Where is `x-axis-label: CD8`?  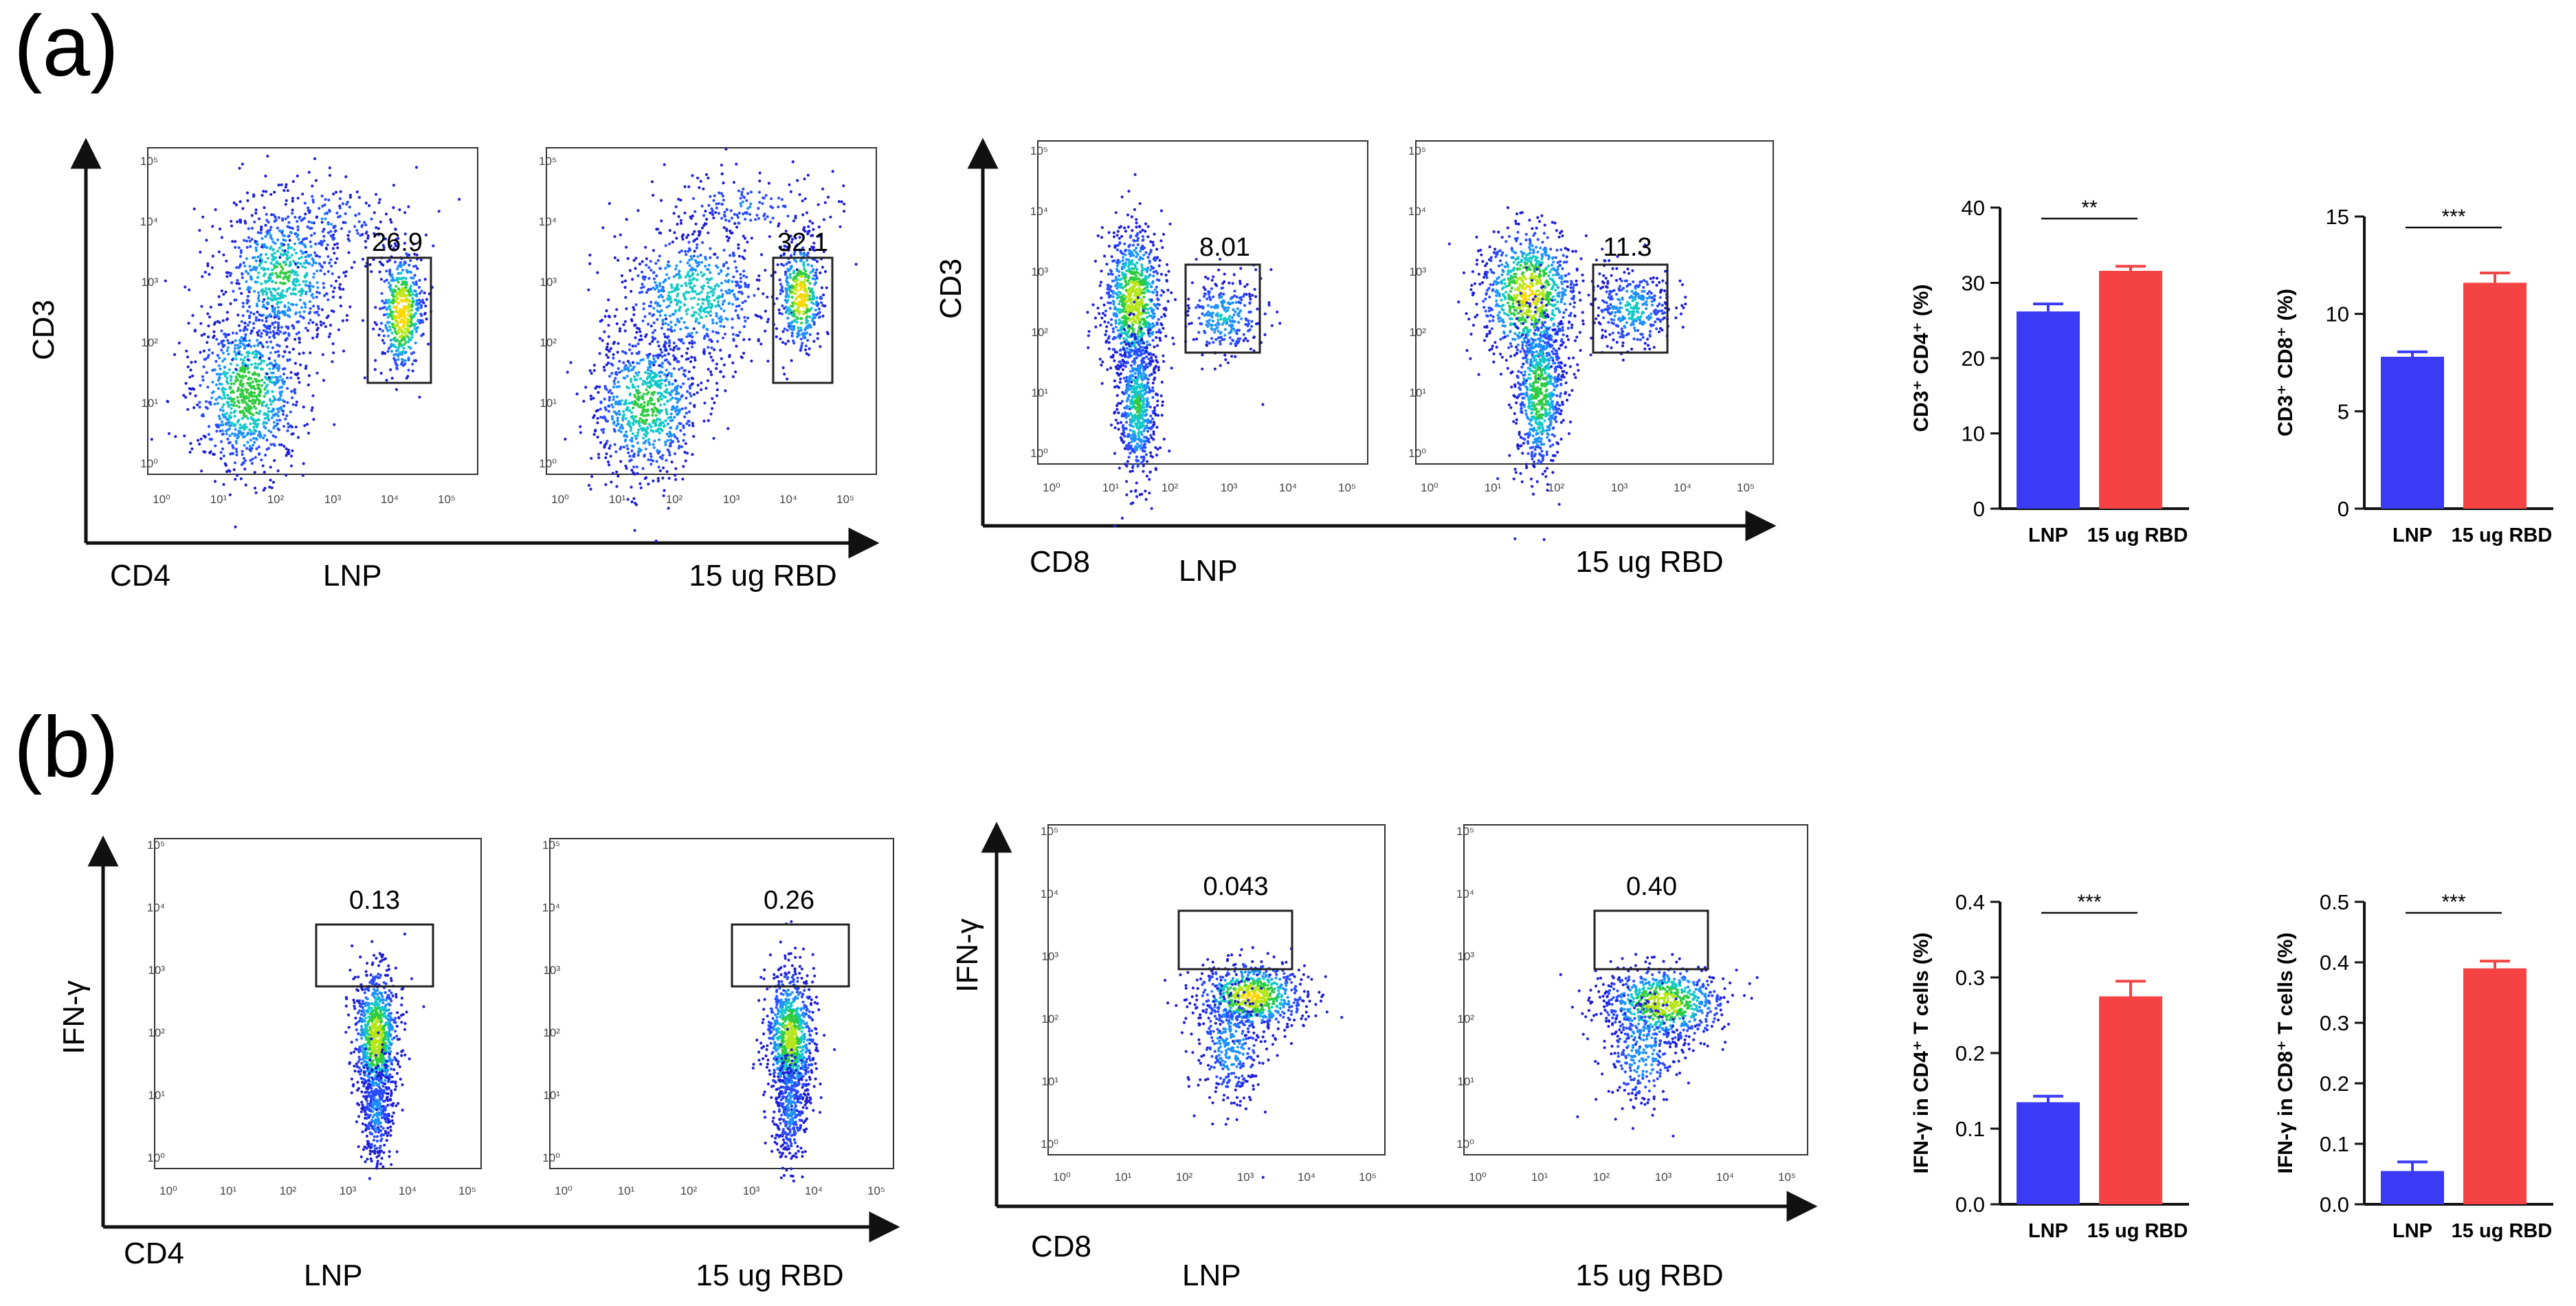 x-axis-label: CD8 is located at coordinates (1060, 562).